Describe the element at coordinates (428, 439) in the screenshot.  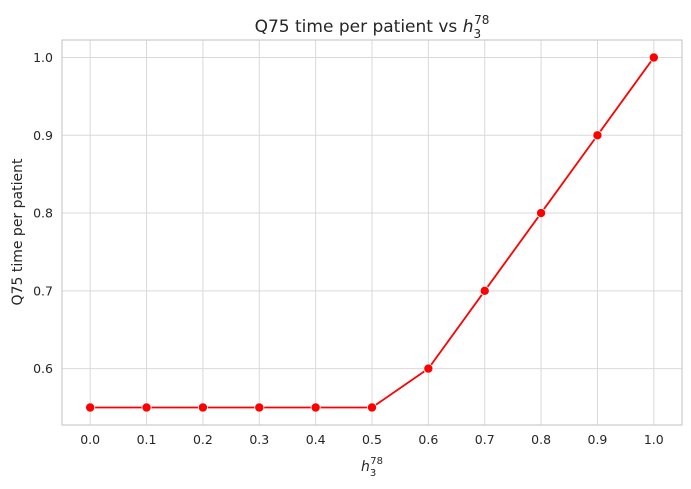
I see `x-tick-label: 0.6` at that location.